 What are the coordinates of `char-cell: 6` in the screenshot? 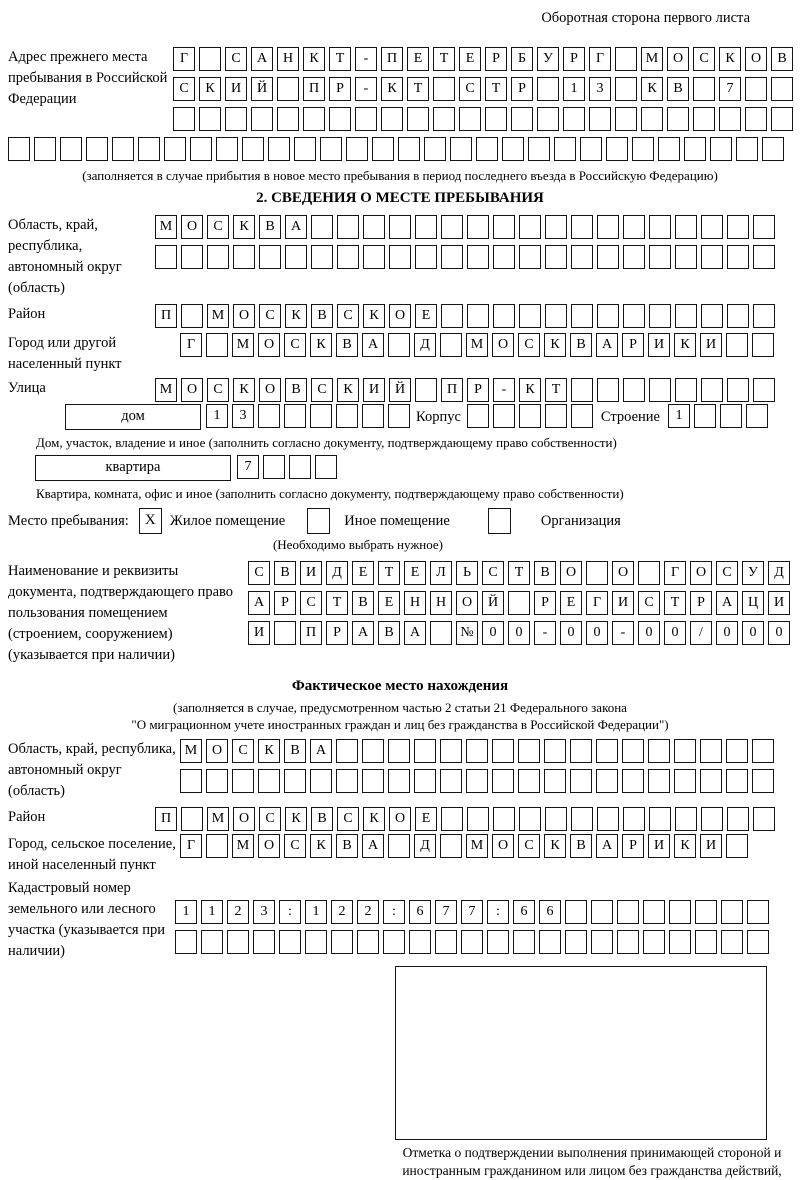 It's located at (524, 912).